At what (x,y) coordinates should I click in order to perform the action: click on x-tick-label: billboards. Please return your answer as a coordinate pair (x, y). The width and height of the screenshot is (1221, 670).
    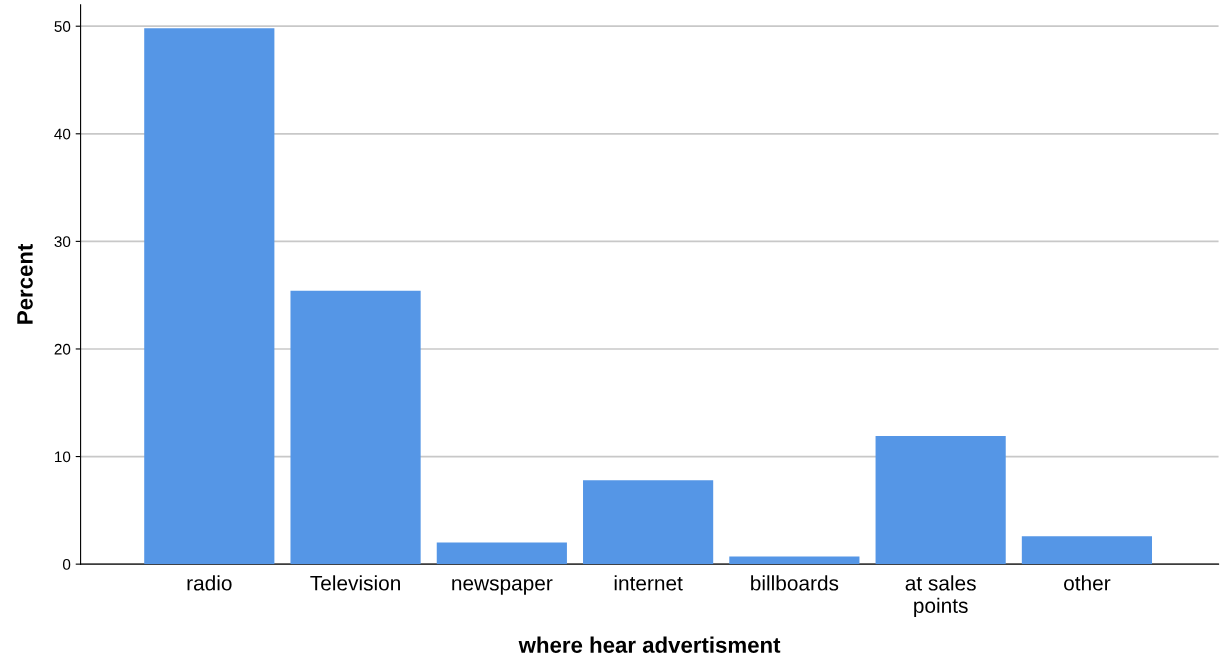
    Looking at the image, I should click on (795, 583).